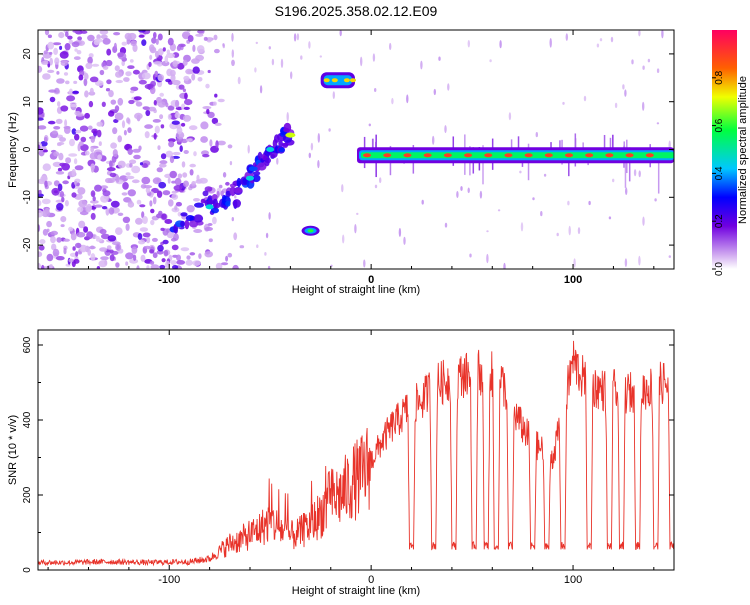 Image resolution: width=750 pixels, height=605 pixels. What do you see at coordinates (27, 149) in the screenshot?
I see `spectrogram-ytick-label: 0` at bounding box center [27, 149].